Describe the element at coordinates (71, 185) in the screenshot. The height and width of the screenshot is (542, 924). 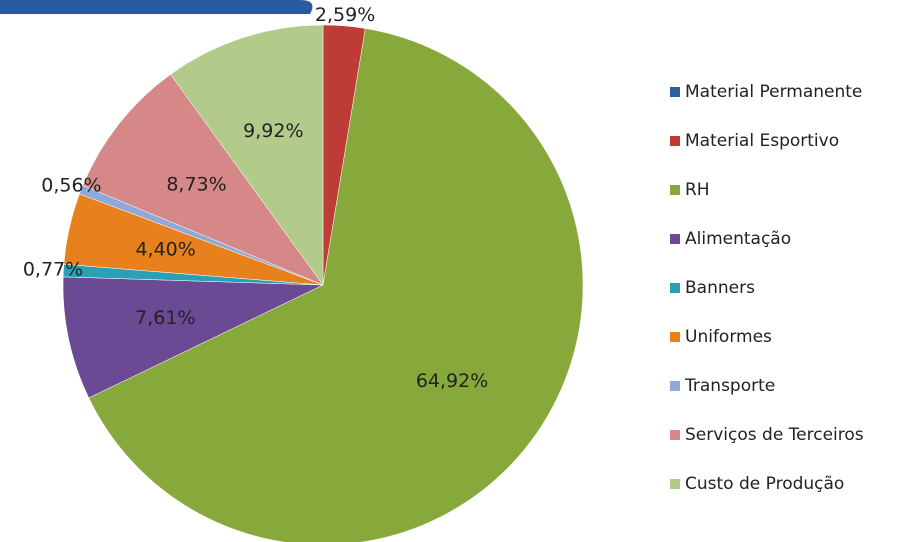
I see `data-label: 0,56%` at that location.